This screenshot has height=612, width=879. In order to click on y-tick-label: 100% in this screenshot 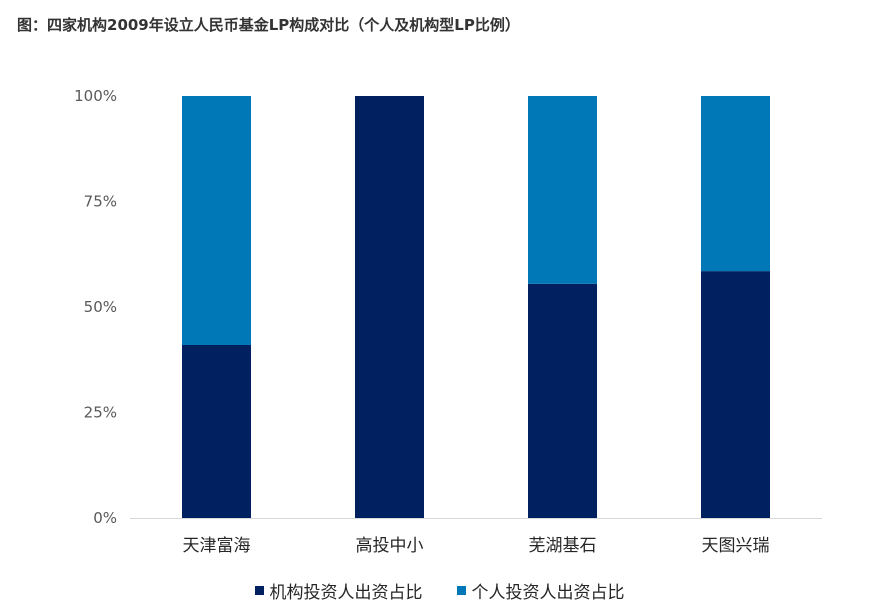, I will do `click(95, 96)`.